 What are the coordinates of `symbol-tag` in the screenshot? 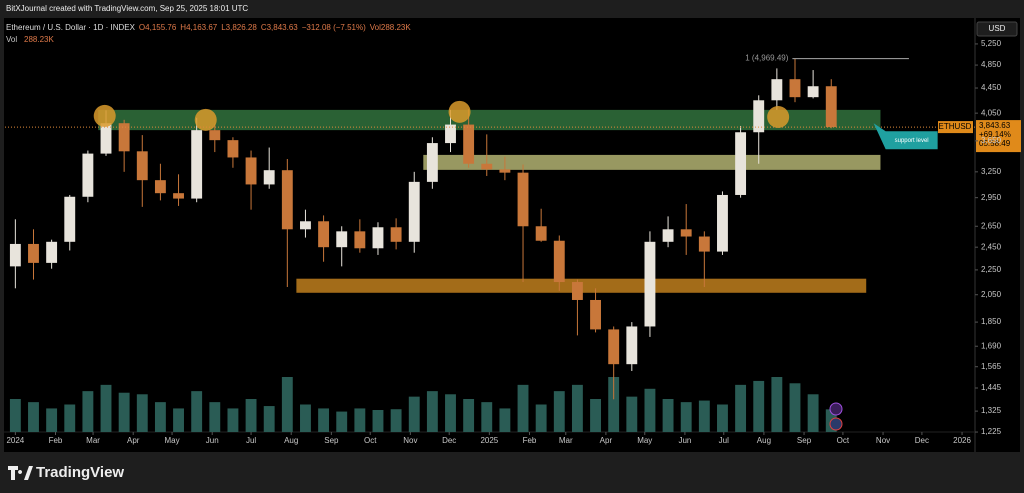 It's located at (955, 127).